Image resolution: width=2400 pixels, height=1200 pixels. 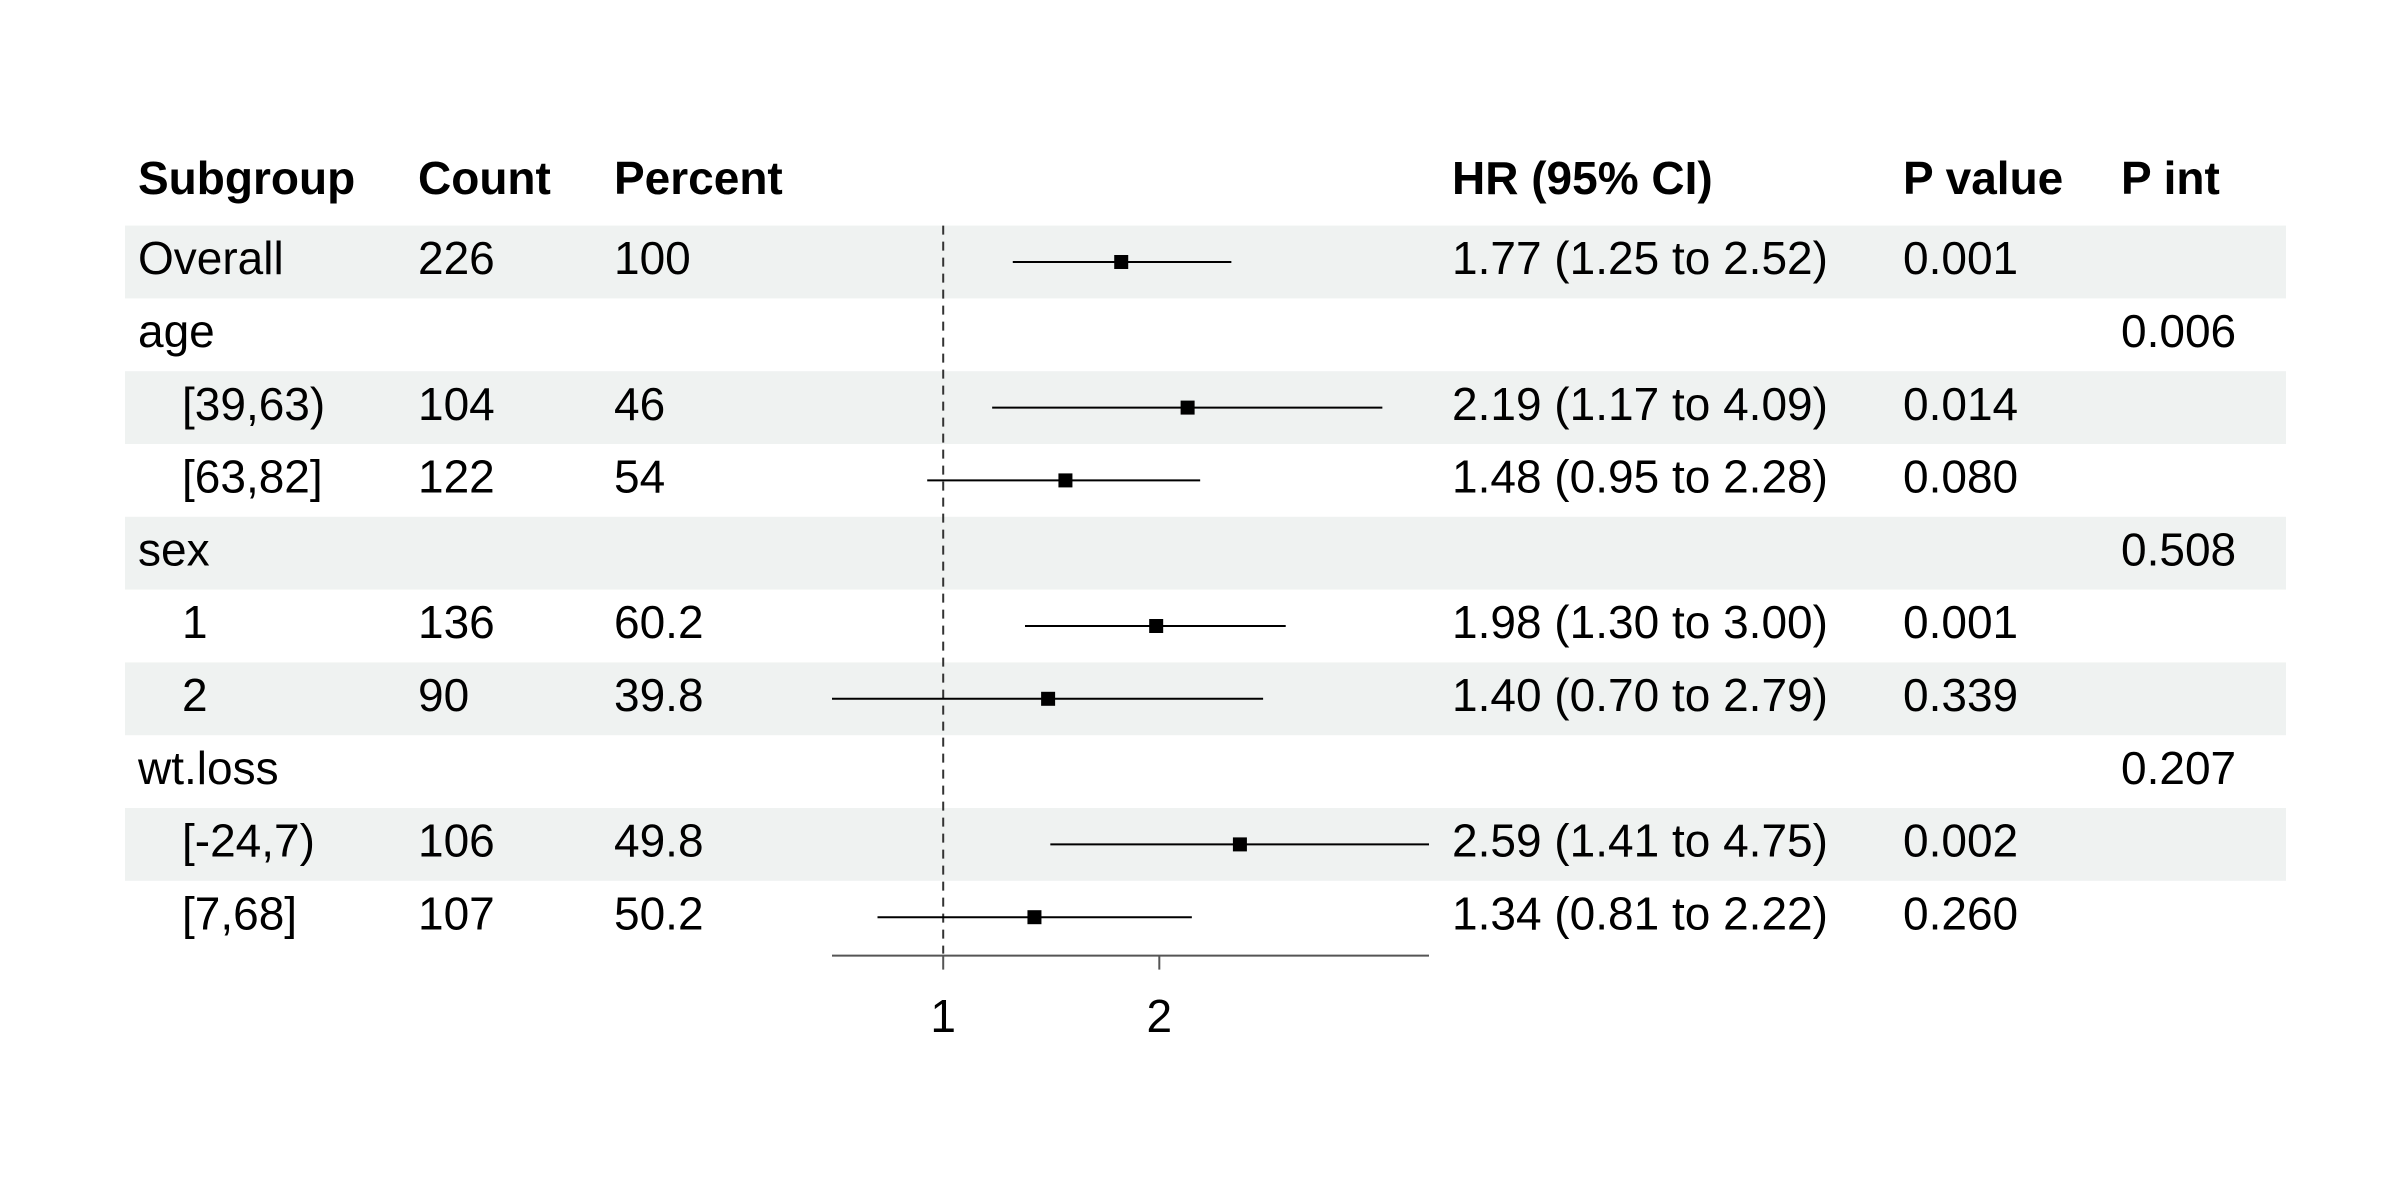 What do you see at coordinates (1640, 622) in the screenshot?
I see `hr-ci: 1.98 (1.30 to 3.00)` at bounding box center [1640, 622].